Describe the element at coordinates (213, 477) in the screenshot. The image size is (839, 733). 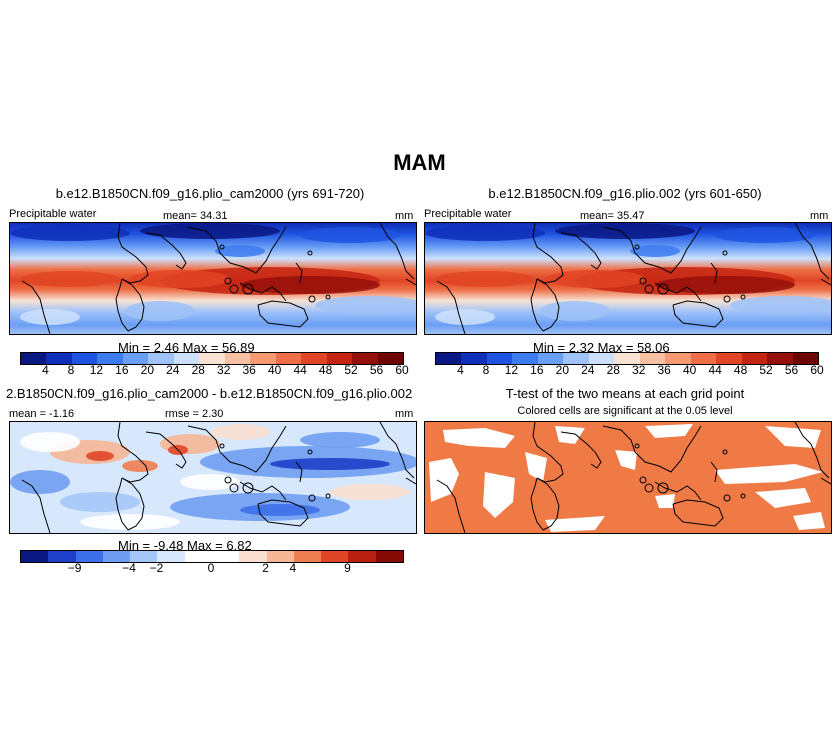
I see `panel3-map` at that location.